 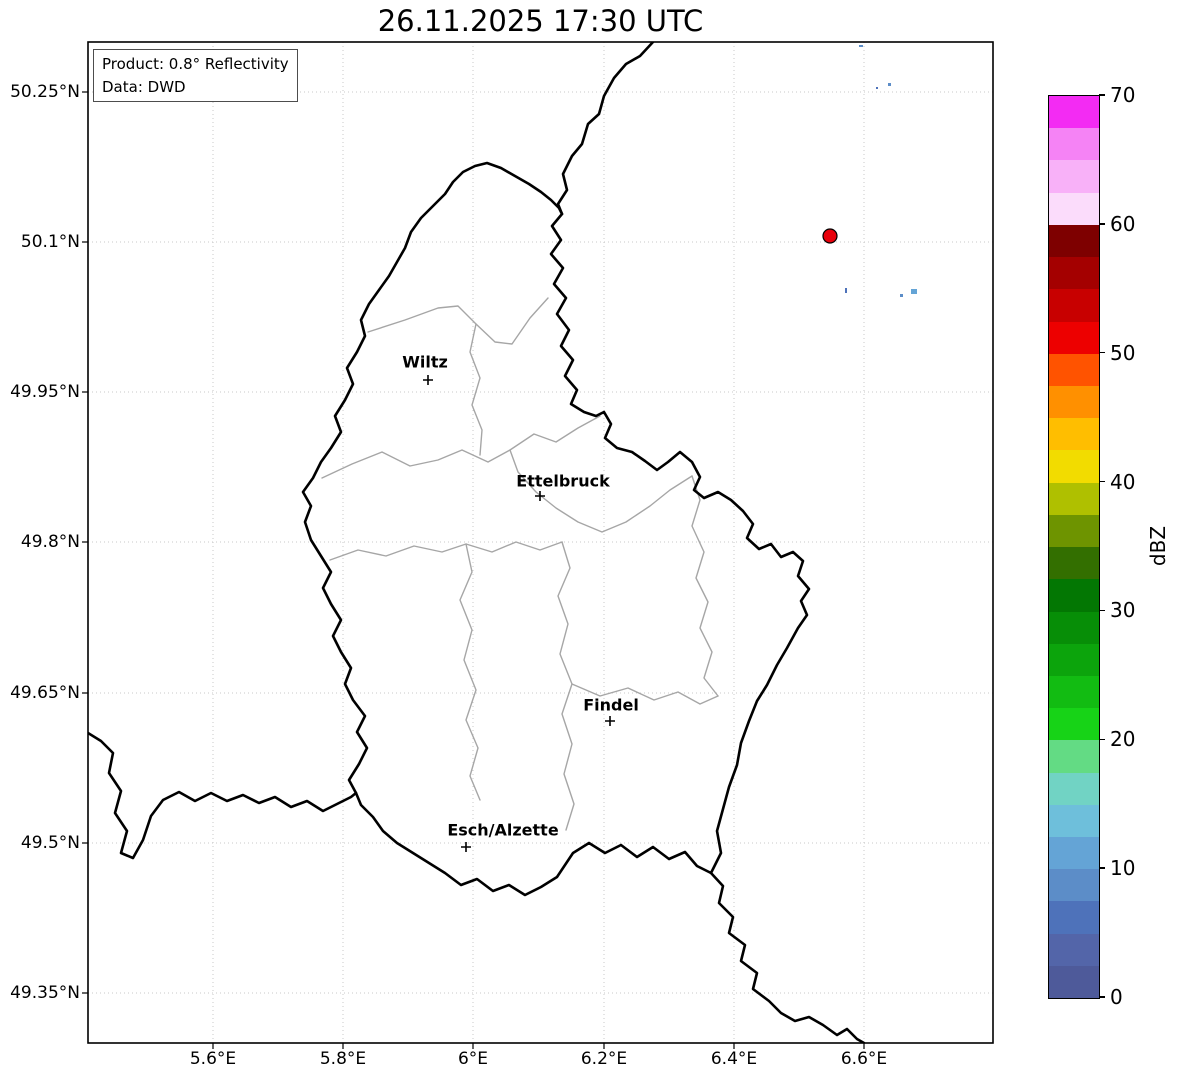 What do you see at coordinates (1123, 95) in the screenshot?
I see `colorbar-tick-label: 70` at bounding box center [1123, 95].